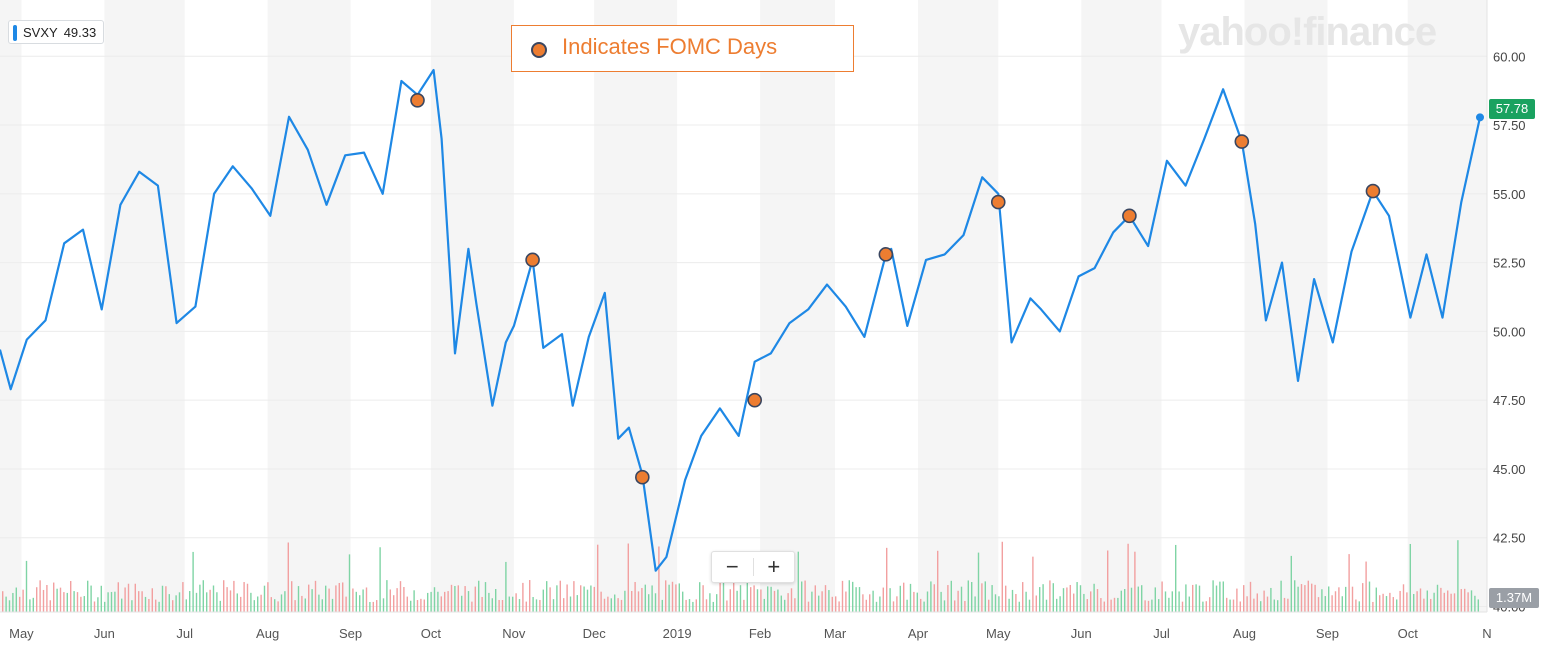 The height and width of the screenshot is (645, 1544). What do you see at coordinates (1486, 633) in the screenshot?
I see `x-tick-label: N` at bounding box center [1486, 633].